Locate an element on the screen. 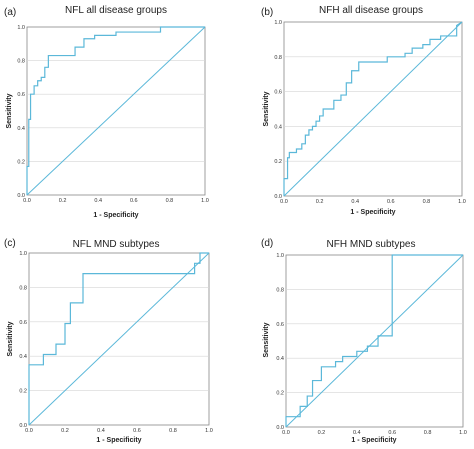 Image resolution: width=474 pixels, height=449 pixels. panel-c-y-tick-label: 0.2 is located at coordinates (23, 392).